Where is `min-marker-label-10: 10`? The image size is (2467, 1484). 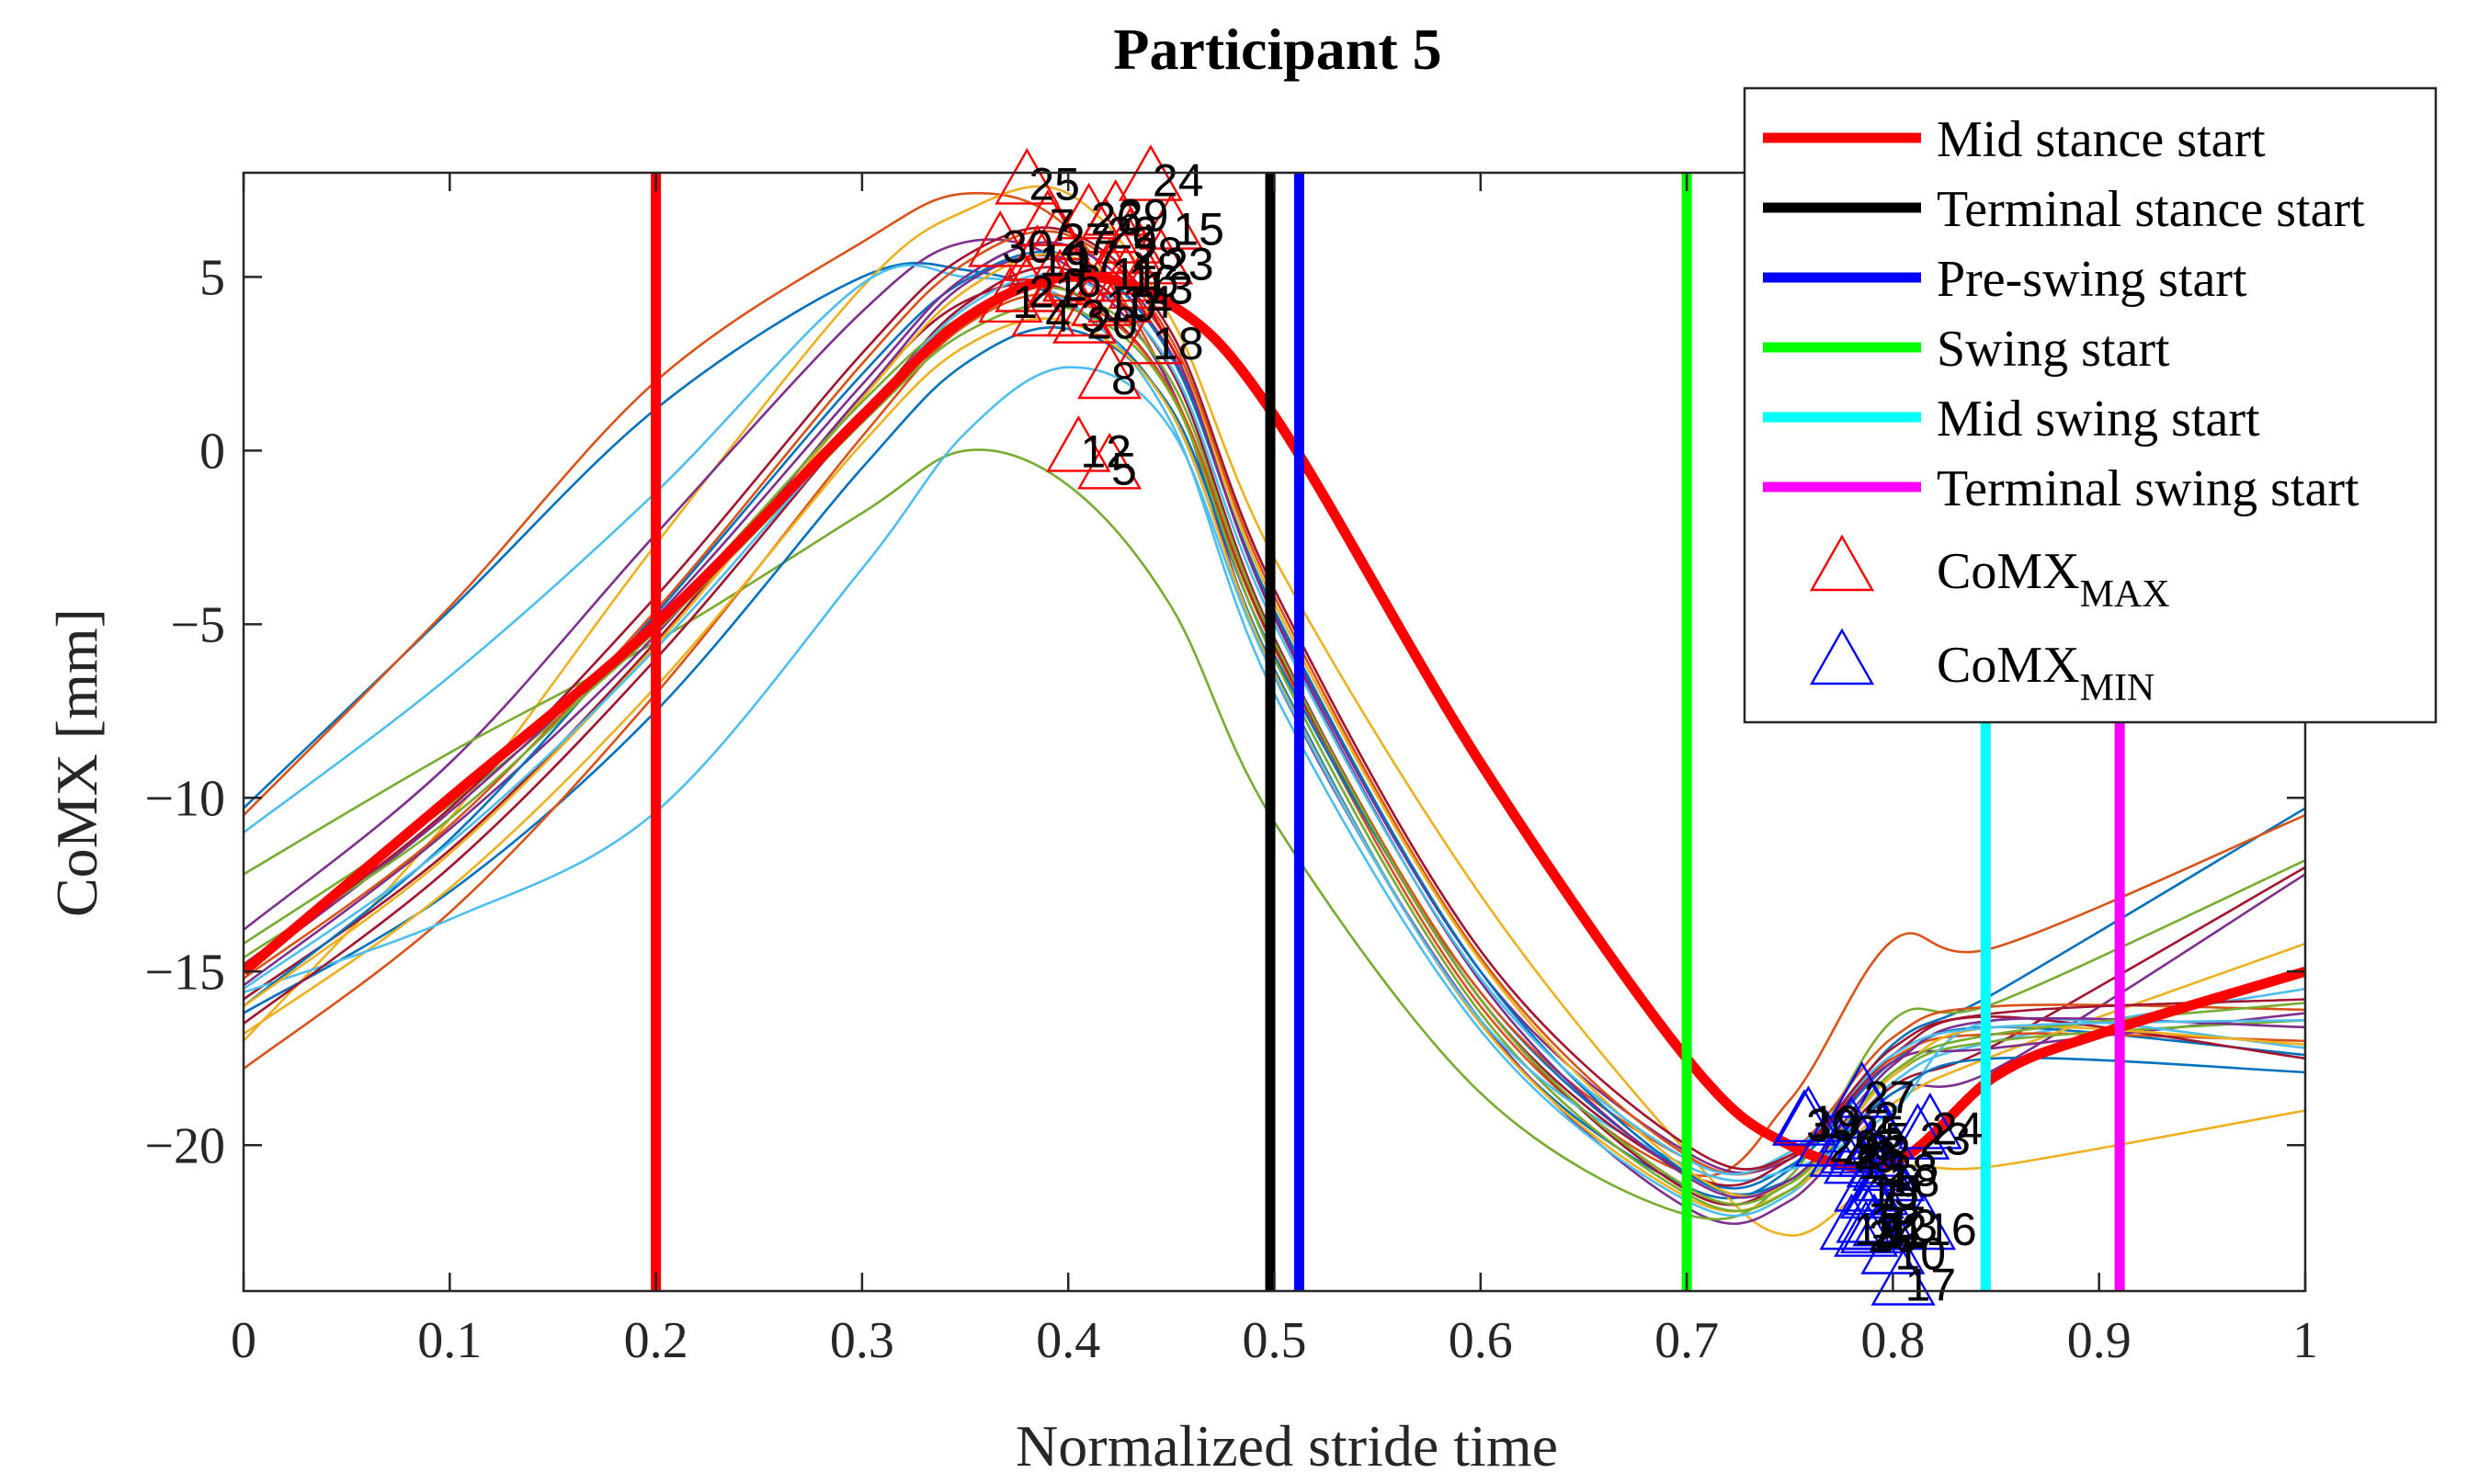 min-marker-label-10: 10 is located at coordinates (1920, 1253).